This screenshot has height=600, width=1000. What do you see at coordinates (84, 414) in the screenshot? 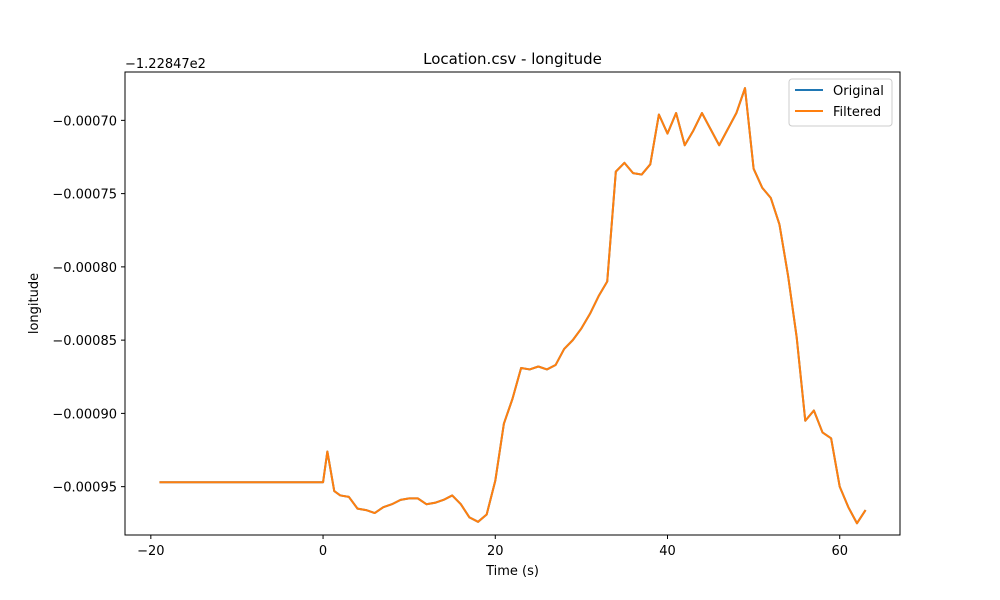
I see `y-tick-label: −0.00090` at bounding box center [84, 414].